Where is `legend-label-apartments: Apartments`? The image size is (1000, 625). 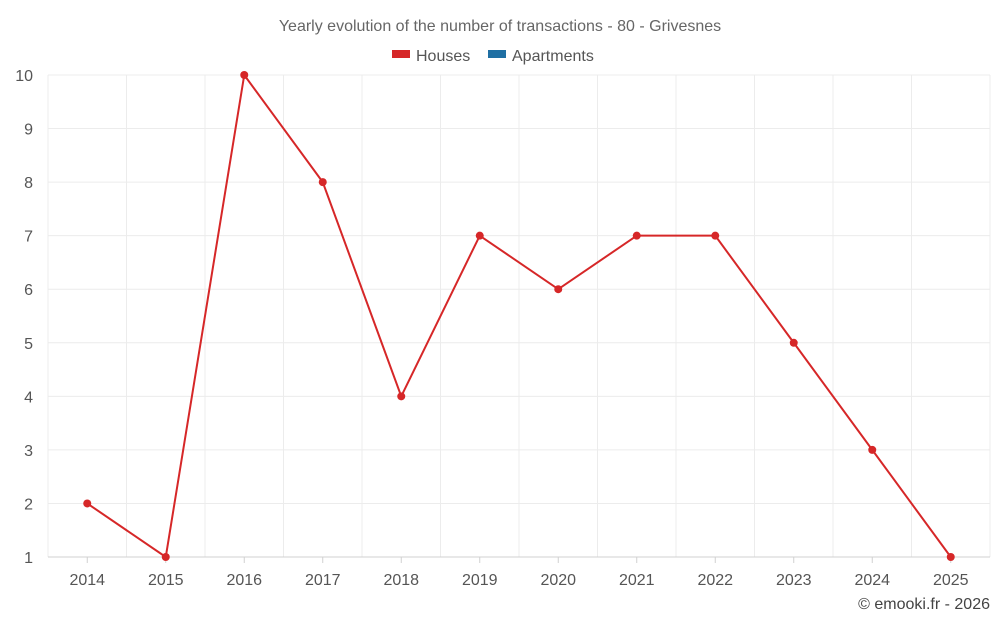 legend-label-apartments: Apartments is located at coordinates (553, 56).